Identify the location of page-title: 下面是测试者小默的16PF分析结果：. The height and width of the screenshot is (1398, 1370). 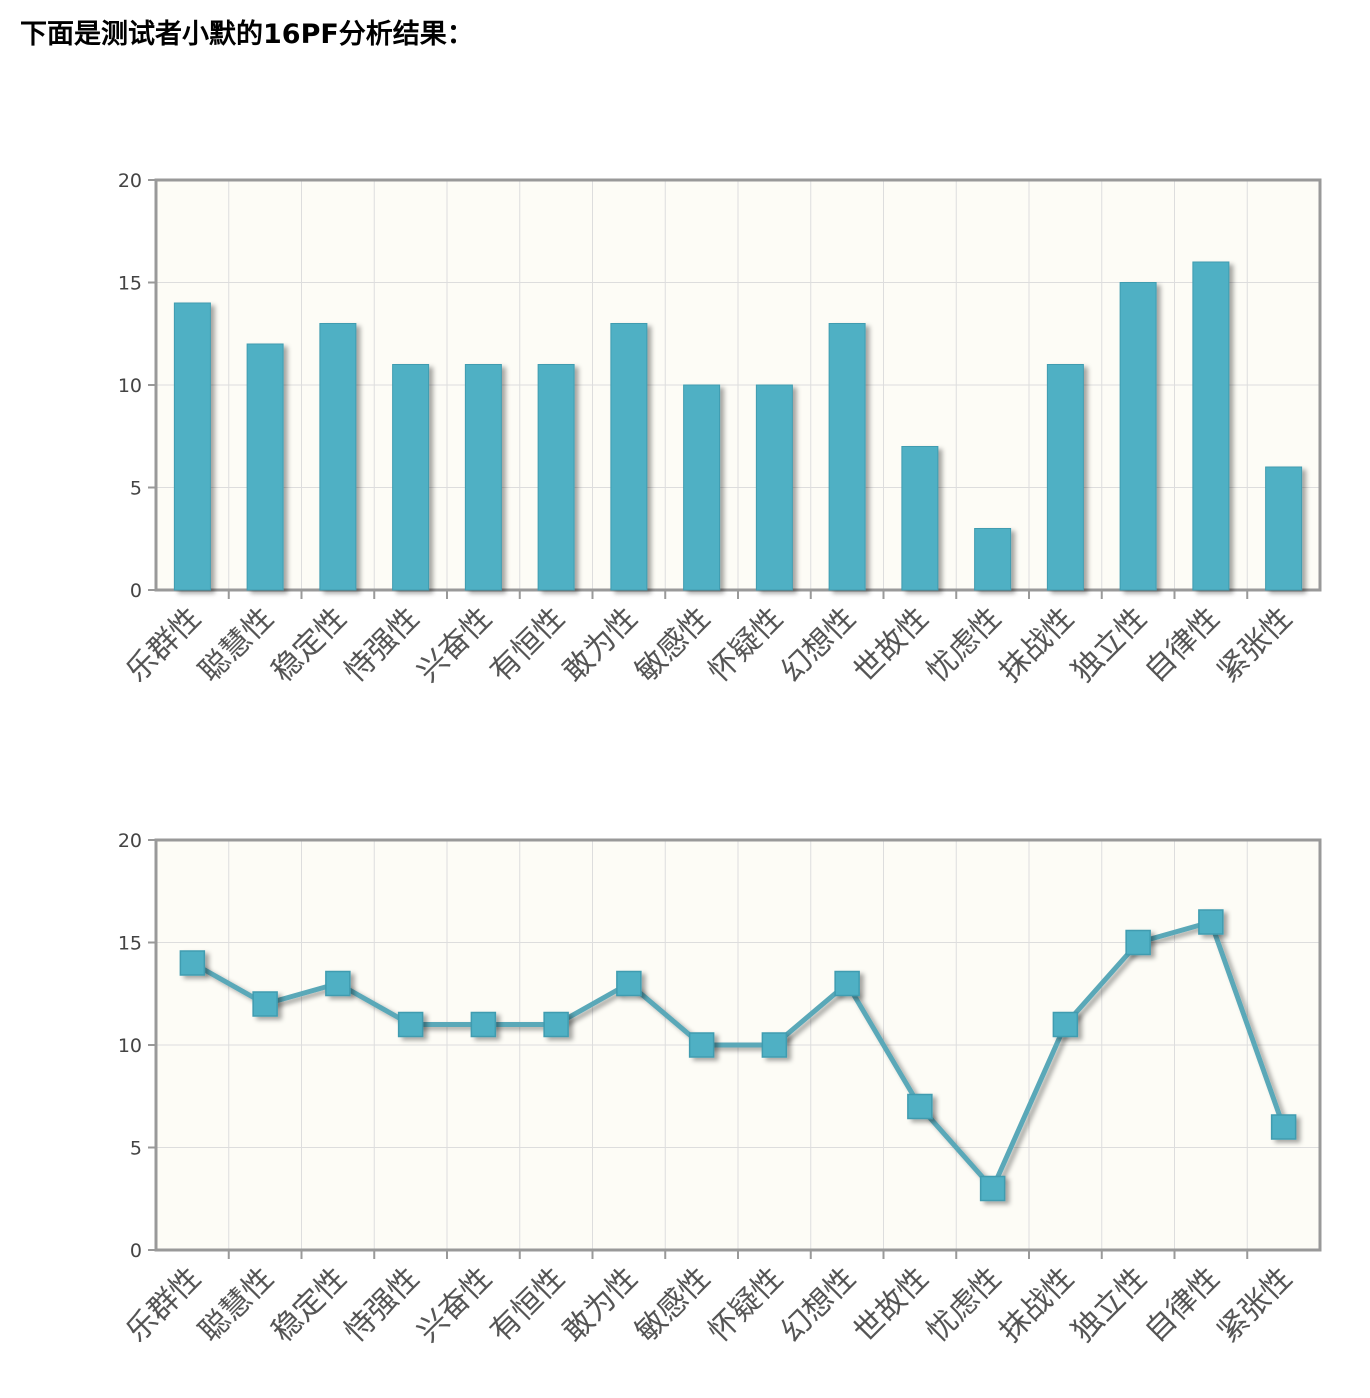
(247, 34).